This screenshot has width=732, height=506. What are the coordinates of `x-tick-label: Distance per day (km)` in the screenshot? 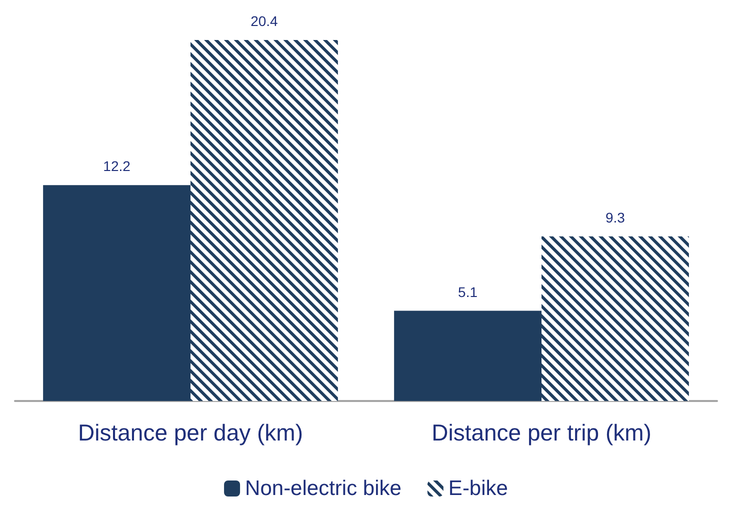 It's located at (190, 433).